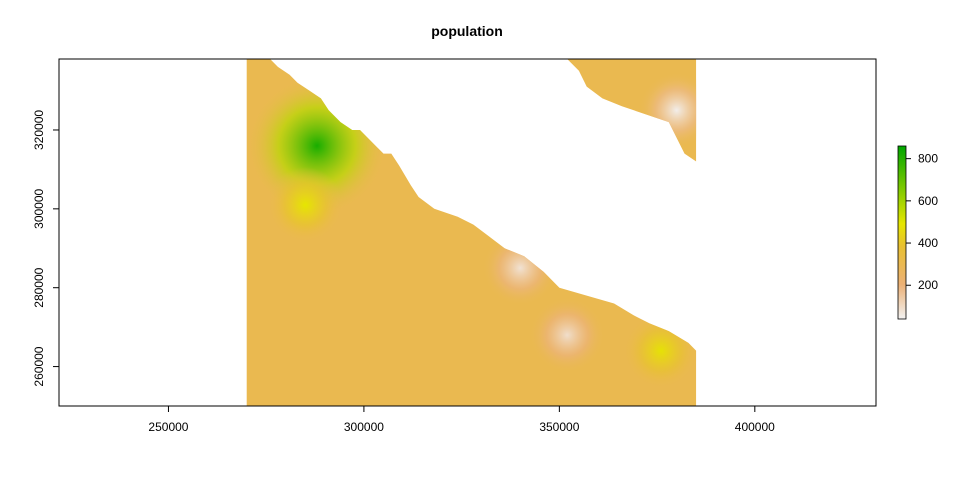 This screenshot has width=960, height=480. I want to click on colorbar, so click(902, 232).